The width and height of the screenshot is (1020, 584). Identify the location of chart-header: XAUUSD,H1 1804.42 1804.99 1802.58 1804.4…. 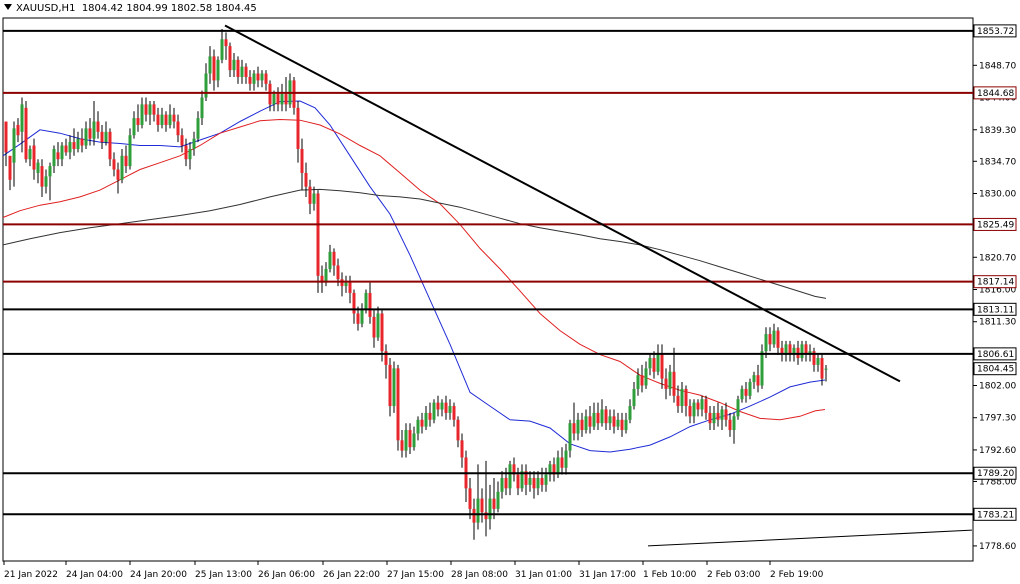
(130, 8).